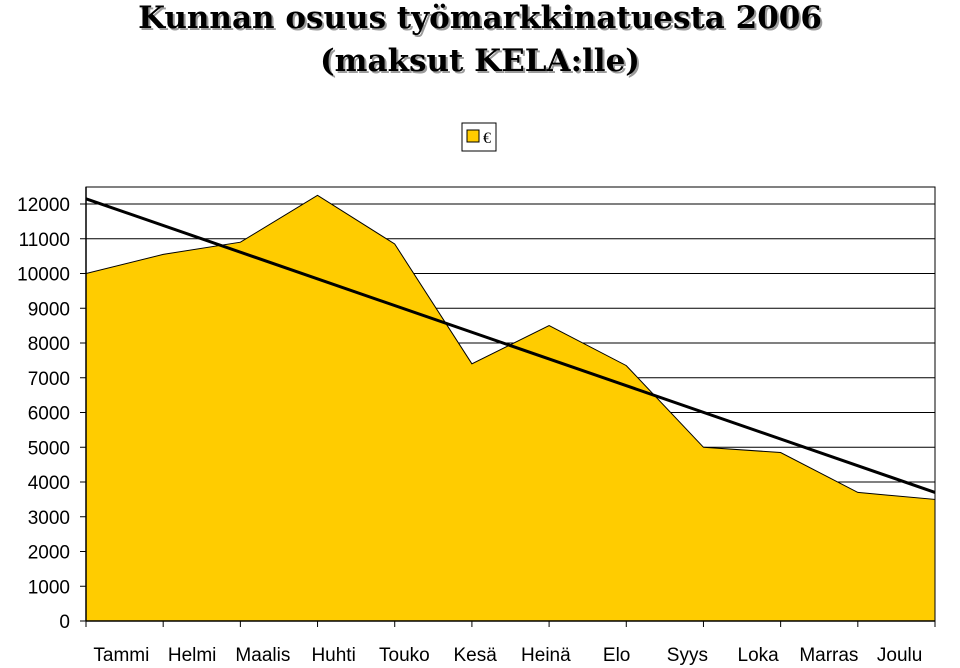  Describe the element at coordinates (546, 655) in the screenshot. I see `x-tick-label: Heinä` at that location.